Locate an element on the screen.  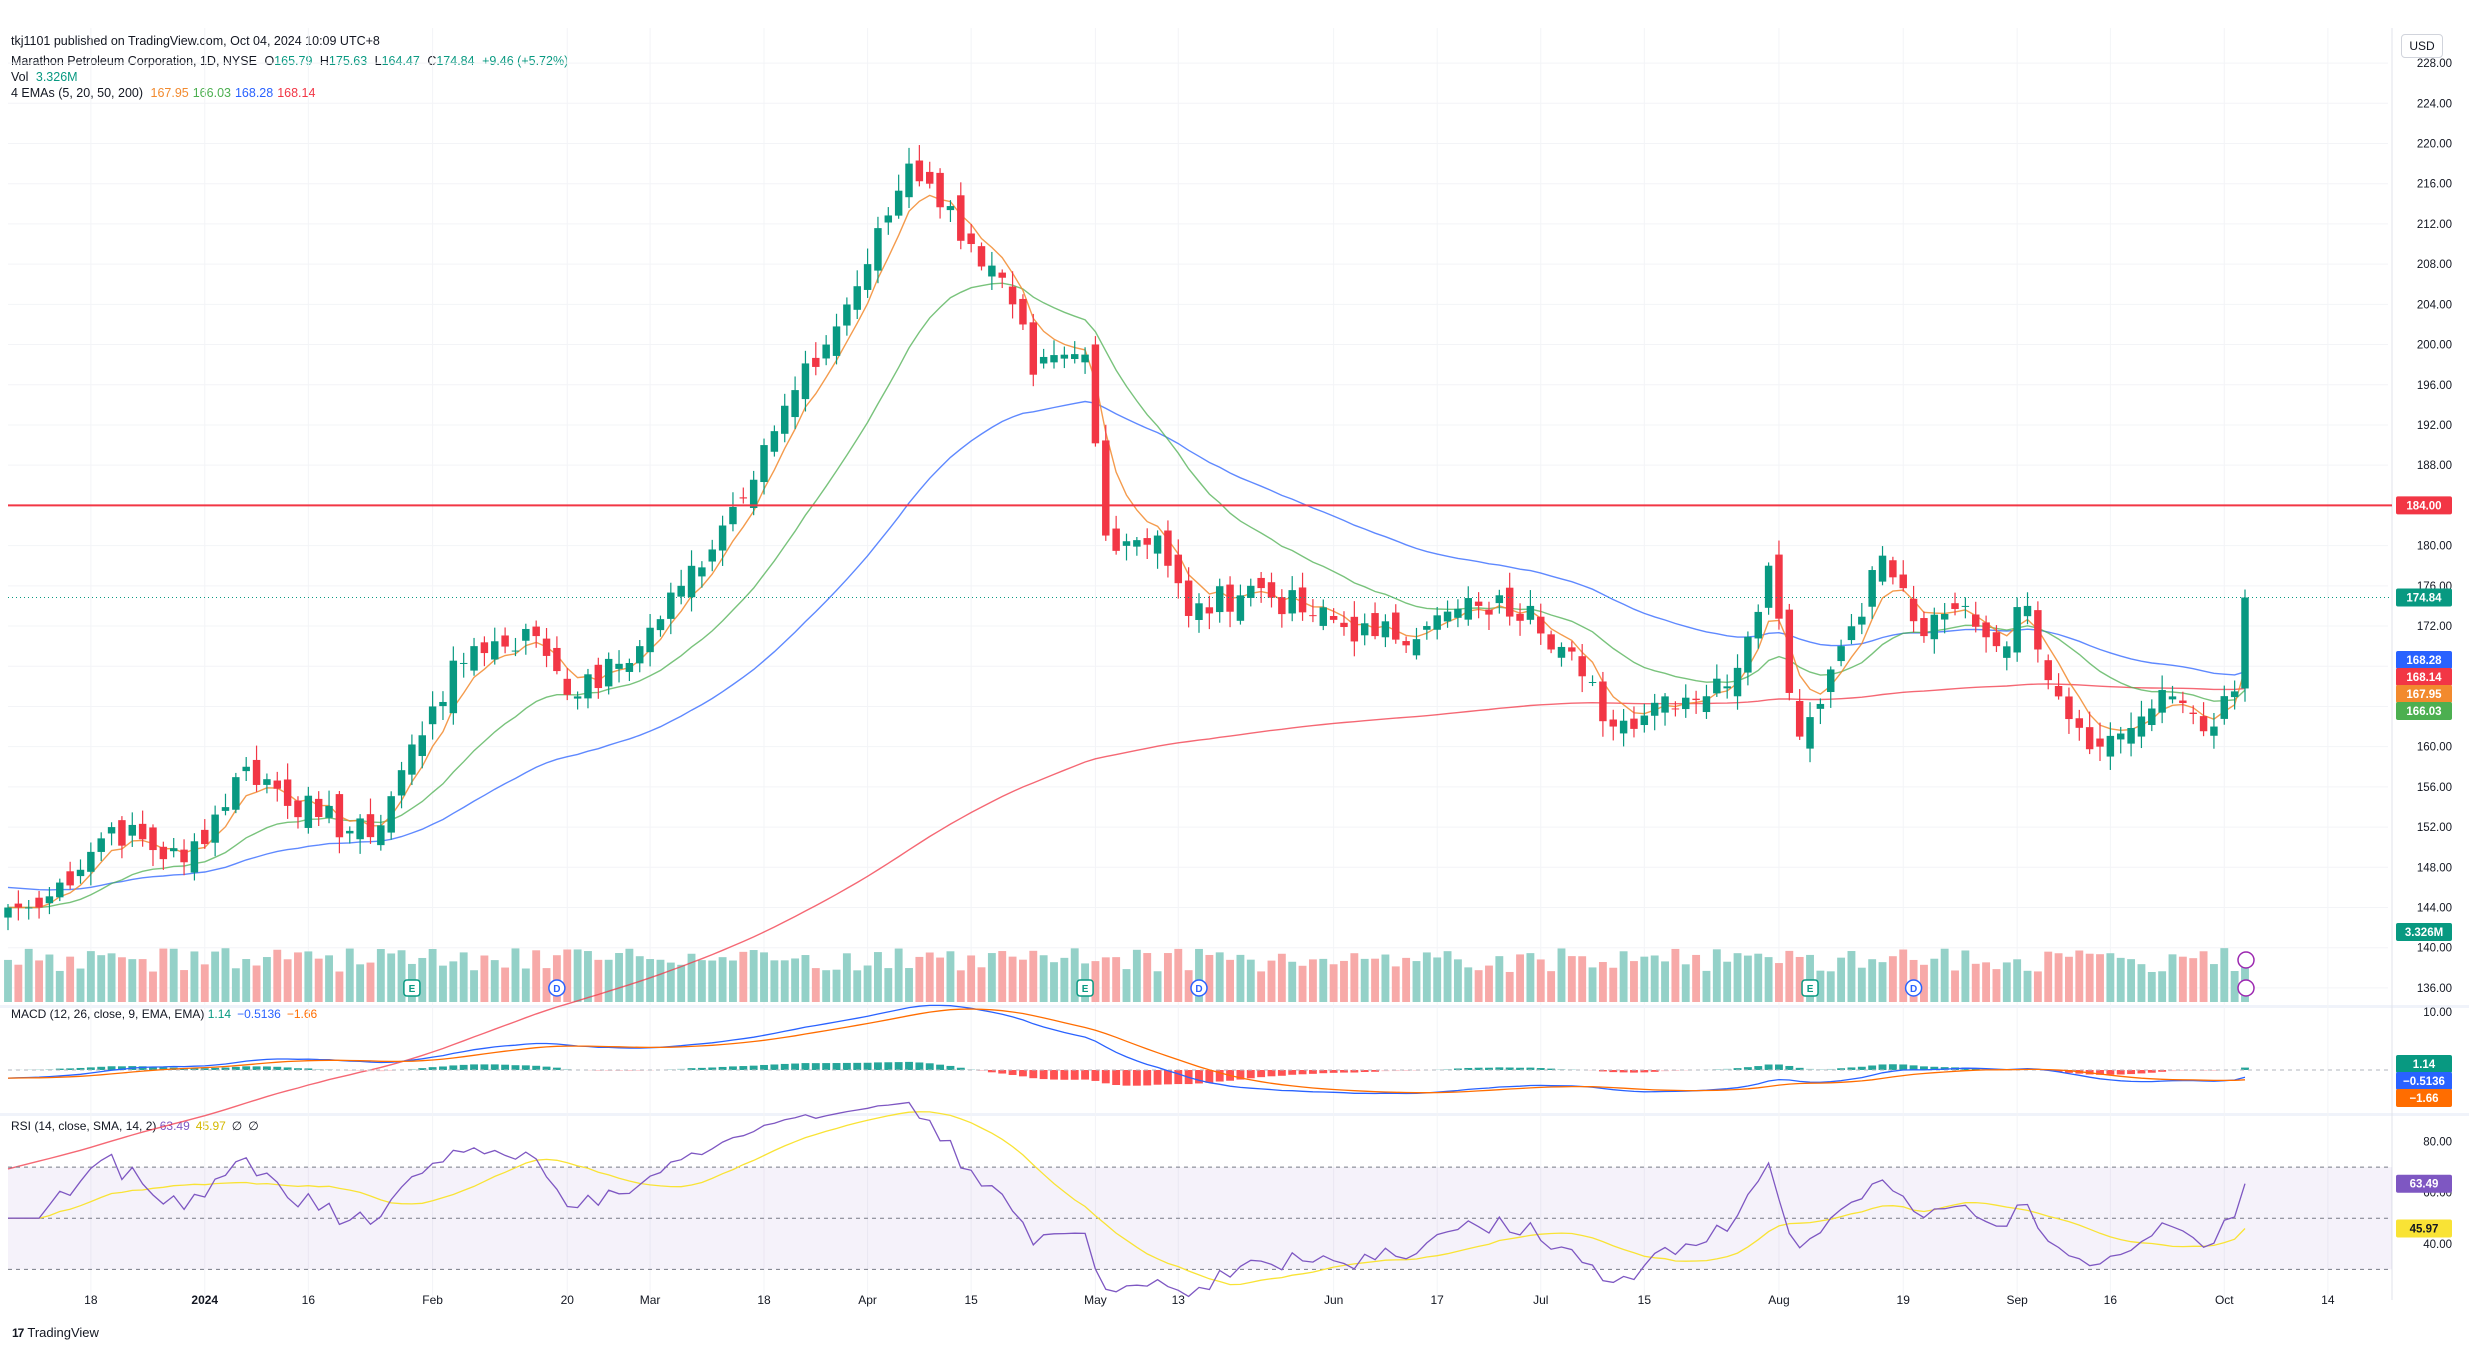
rsi-y-tick: 40.00 is located at coordinates (2437, 1245).